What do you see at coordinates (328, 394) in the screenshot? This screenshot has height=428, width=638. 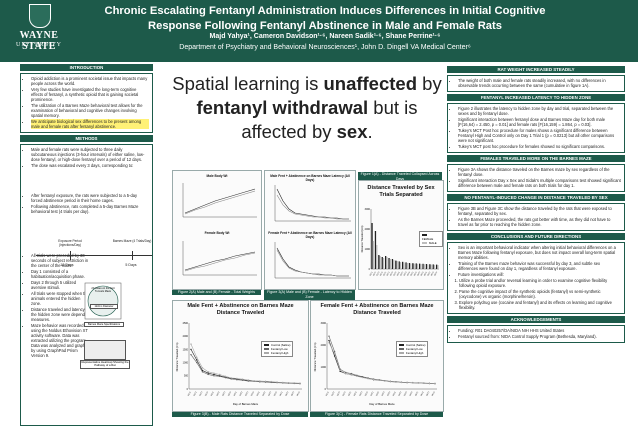 I see `x-tick-label: D1T1` at bounding box center [328, 394].